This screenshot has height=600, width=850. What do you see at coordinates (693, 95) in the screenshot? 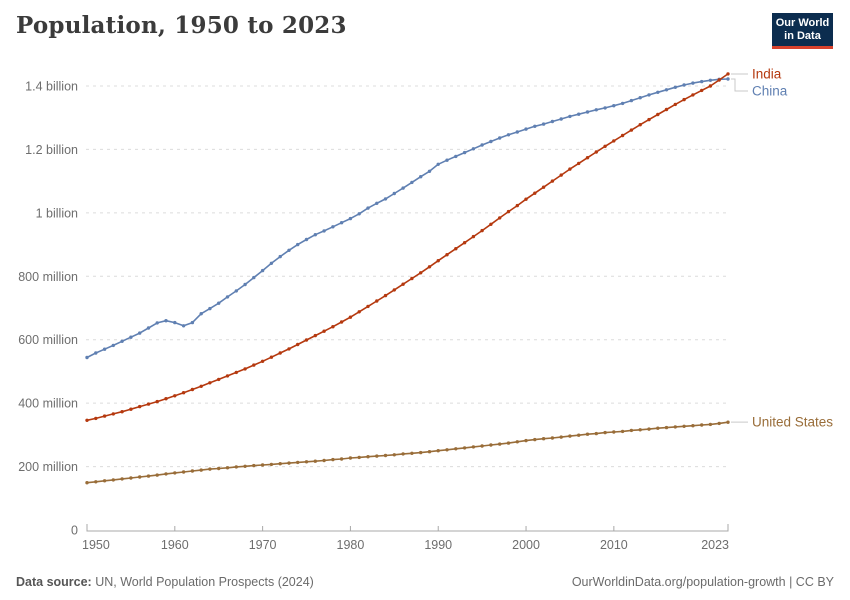
I see `india-point-2019` at bounding box center [693, 95].